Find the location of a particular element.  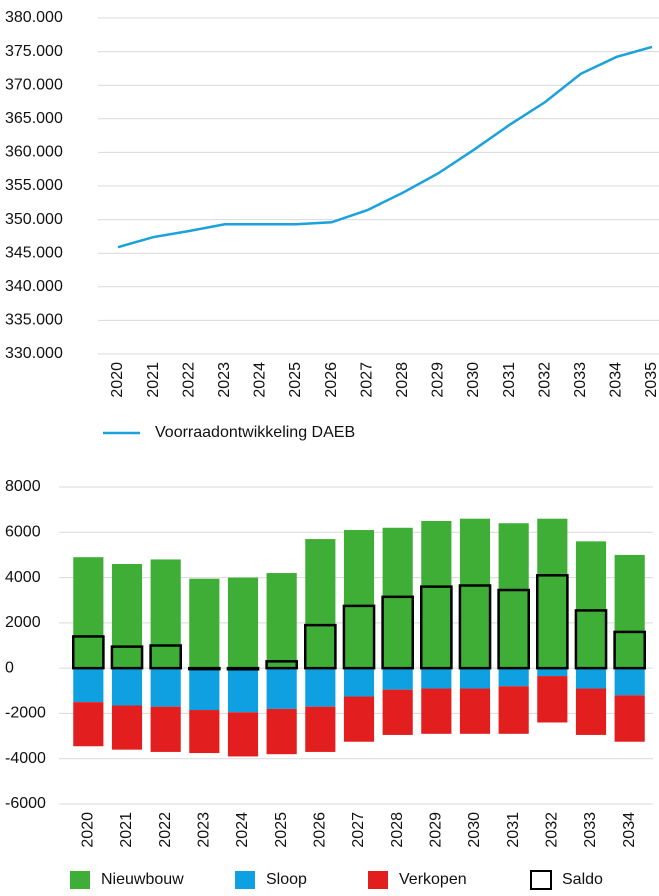

x-tick-label: 2023 is located at coordinates (224, 380).